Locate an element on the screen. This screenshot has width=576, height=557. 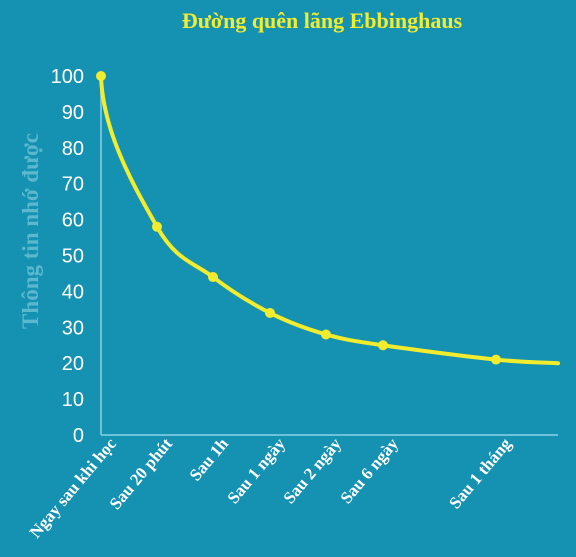
y-tick-label: 40 is located at coordinates (73, 292).